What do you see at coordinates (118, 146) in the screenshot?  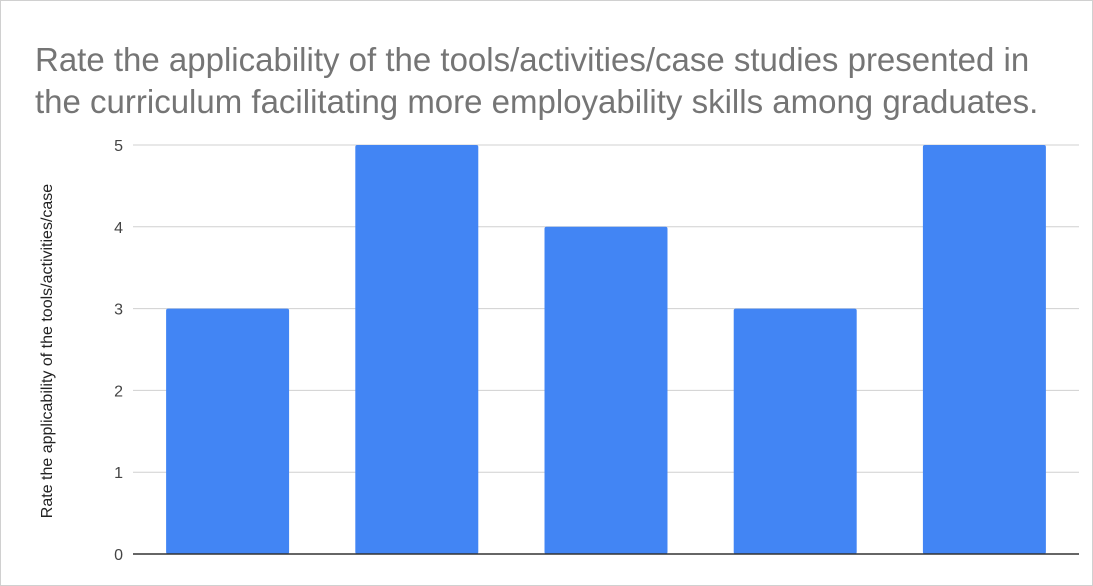 I see `y-tick-label: 5` at bounding box center [118, 146].